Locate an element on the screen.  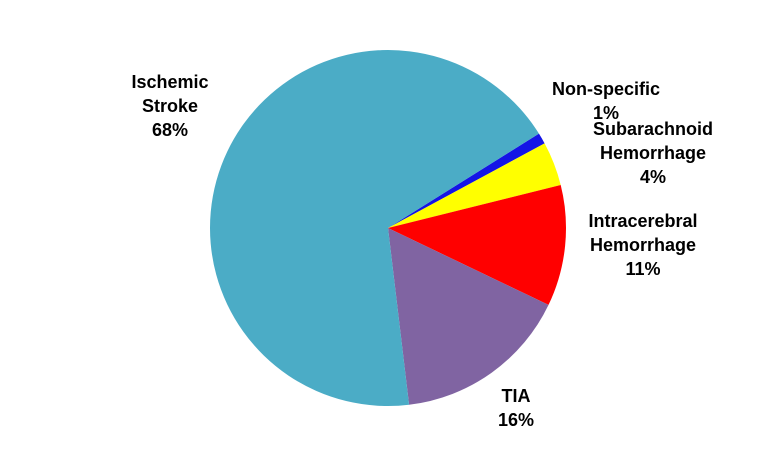
pie-slice-non-specific is located at coordinates (466, 180).